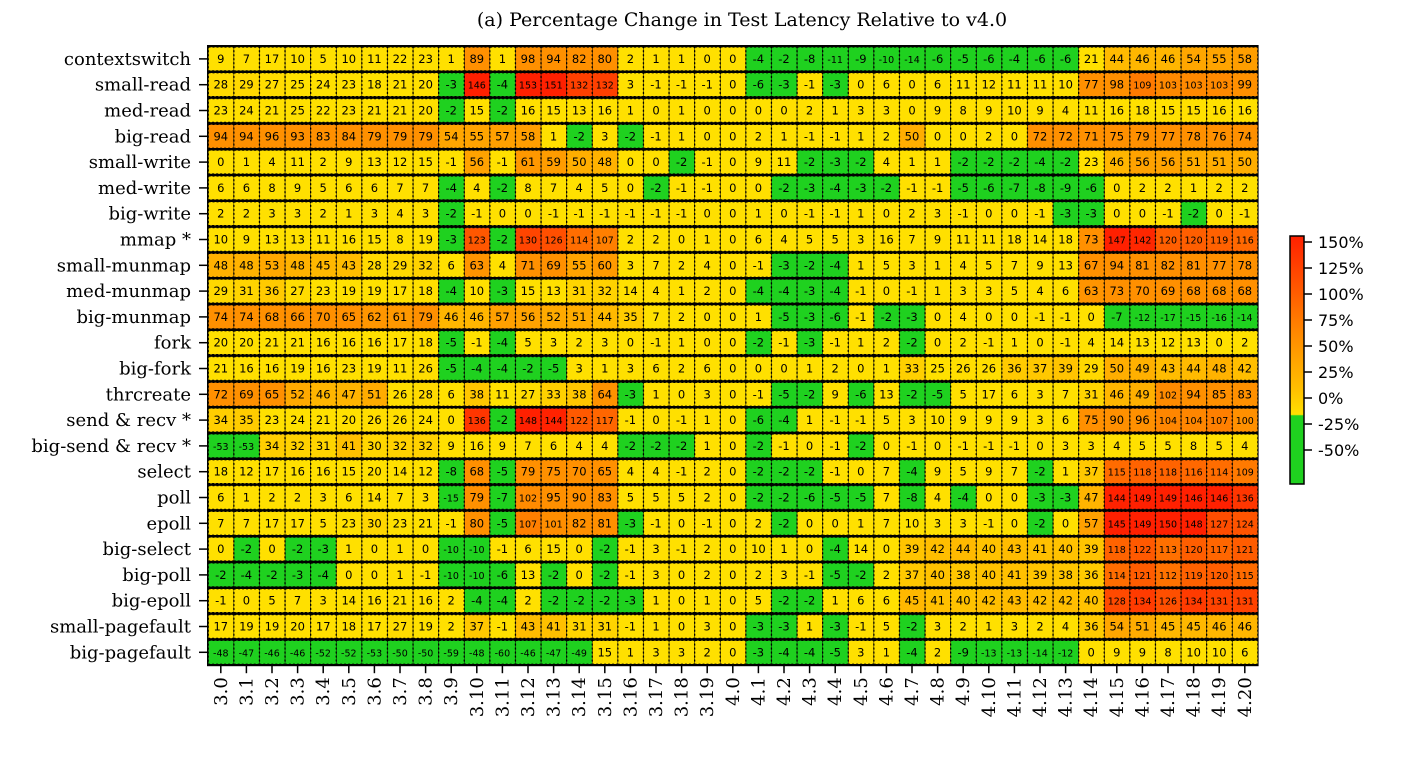  What do you see at coordinates (1245, 499) in the screenshot?
I see `cell-value-label: 136` at bounding box center [1245, 499].